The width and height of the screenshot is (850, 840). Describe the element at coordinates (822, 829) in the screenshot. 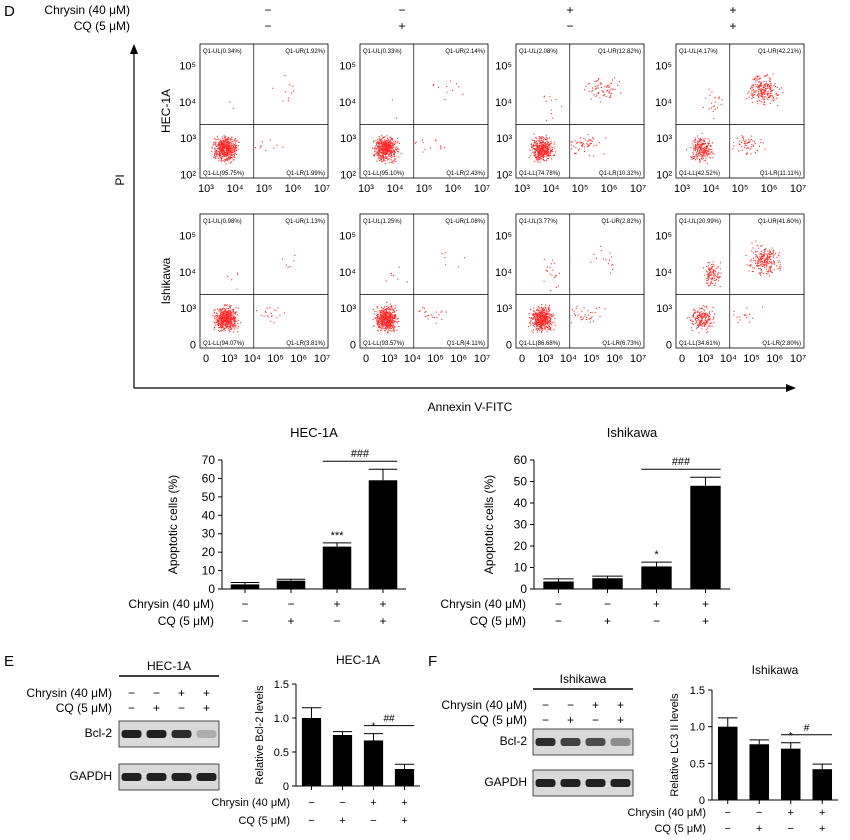

I see `treatment-sign: +` at that location.